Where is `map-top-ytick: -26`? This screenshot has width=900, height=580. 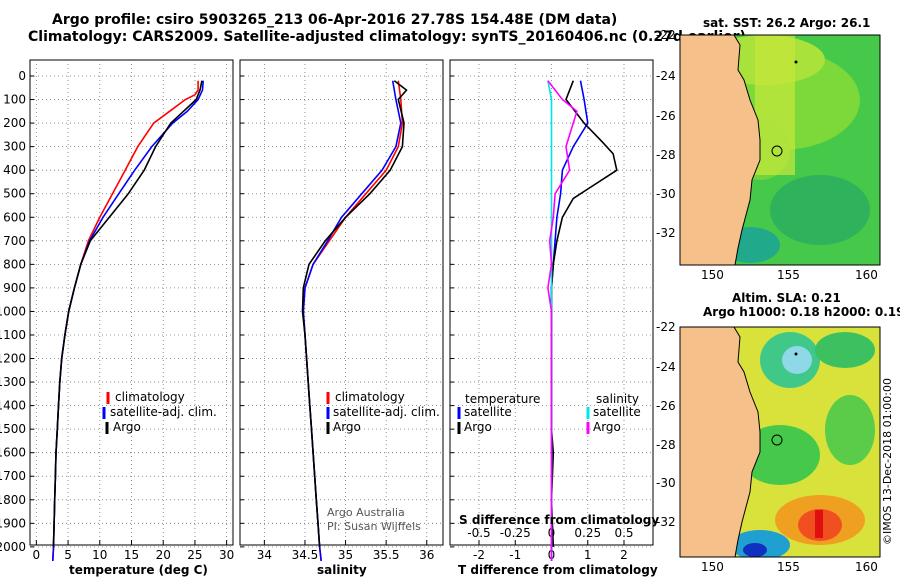 map-top-ytick: -26 is located at coordinates (666, 116).